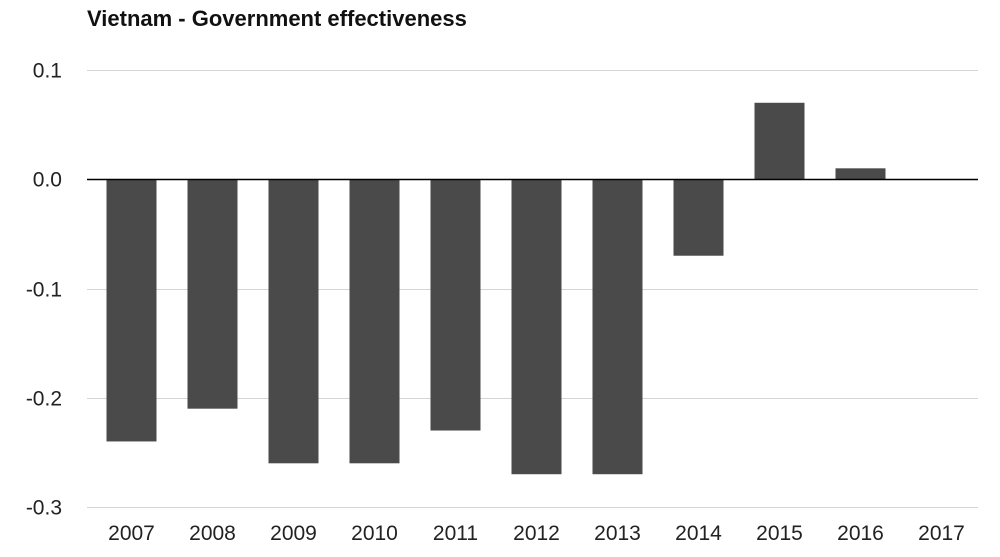 Image resolution: width=1000 pixels, height=557 pixels. What do you see at coordinates (455, 533) in the screenshot?
I see `x-tick-label: 2011` at bounding box center [455, 533].